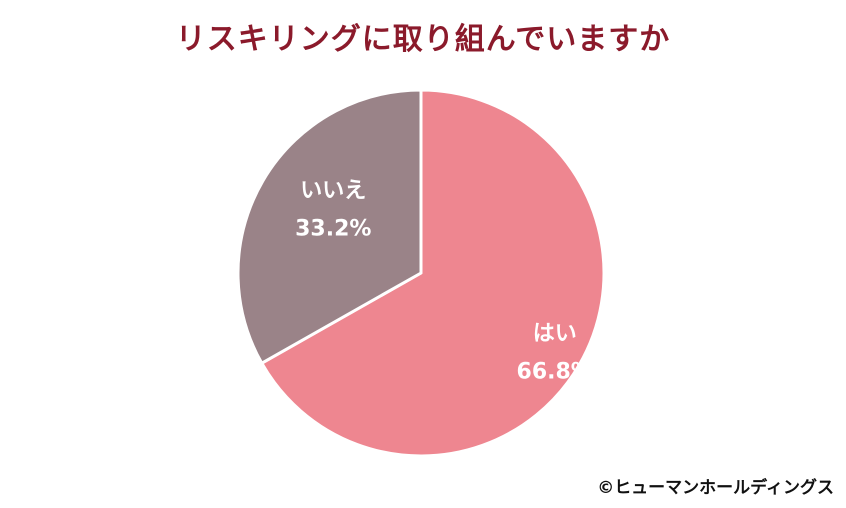  I want to click on pie-labels: はい 66.8% いいえ 33.2%, so click(444, 282).